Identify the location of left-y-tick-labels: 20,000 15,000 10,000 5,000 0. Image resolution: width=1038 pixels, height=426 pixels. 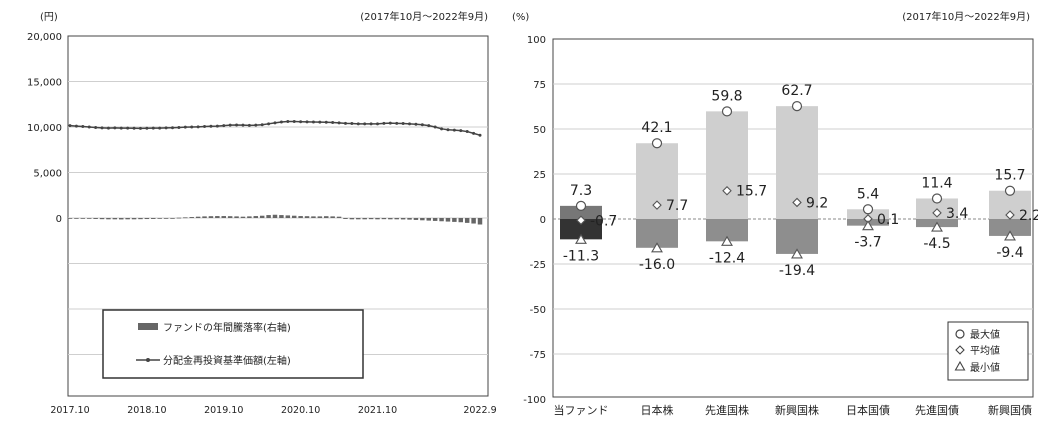
(44, 128).